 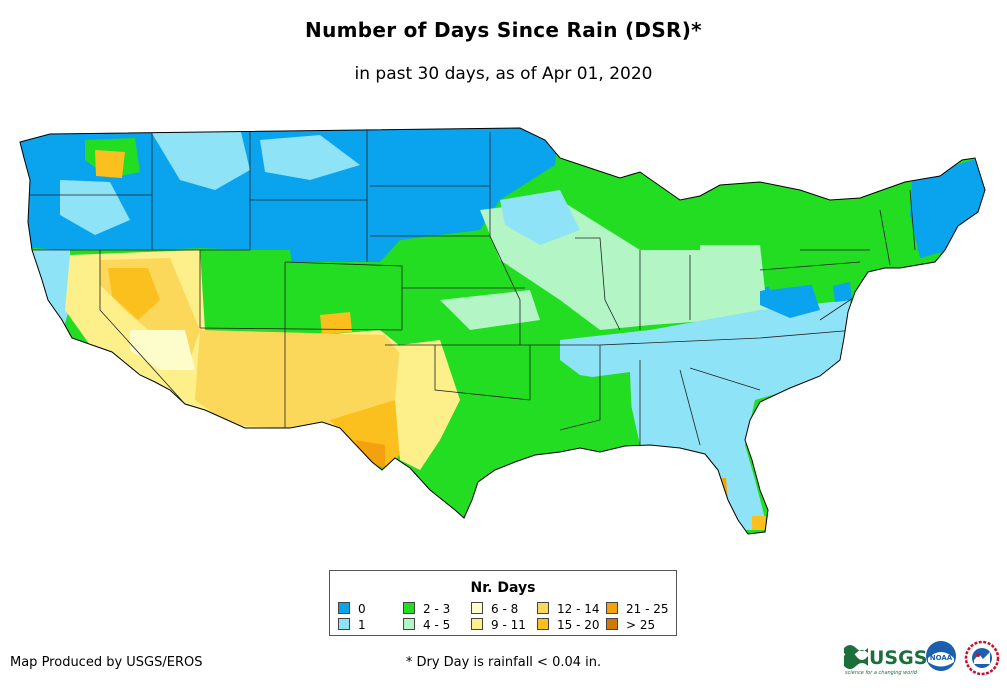 What do you see at coordinates (898, 658) in the screenshot?
I see `usgs-text: USGS` at bounding box center [898, 658].